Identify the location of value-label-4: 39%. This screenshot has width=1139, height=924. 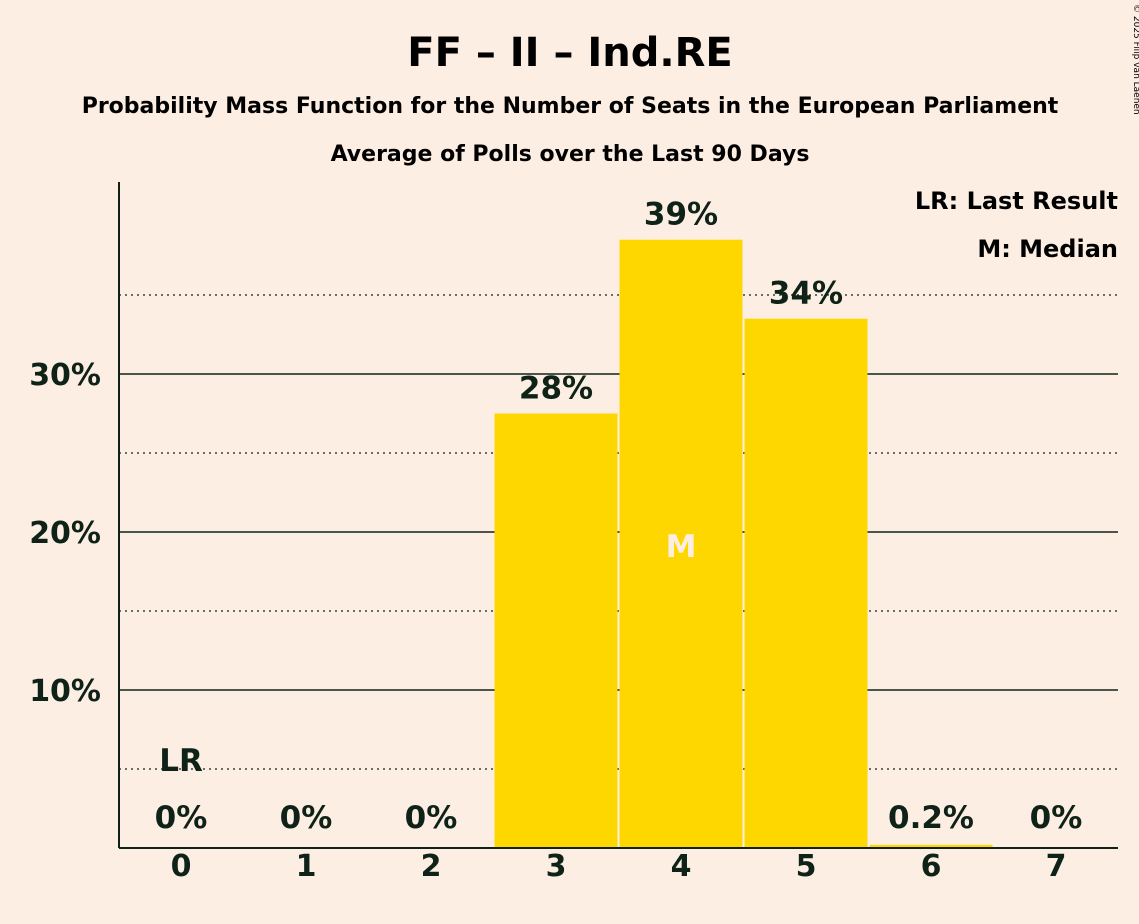
(681, 215).